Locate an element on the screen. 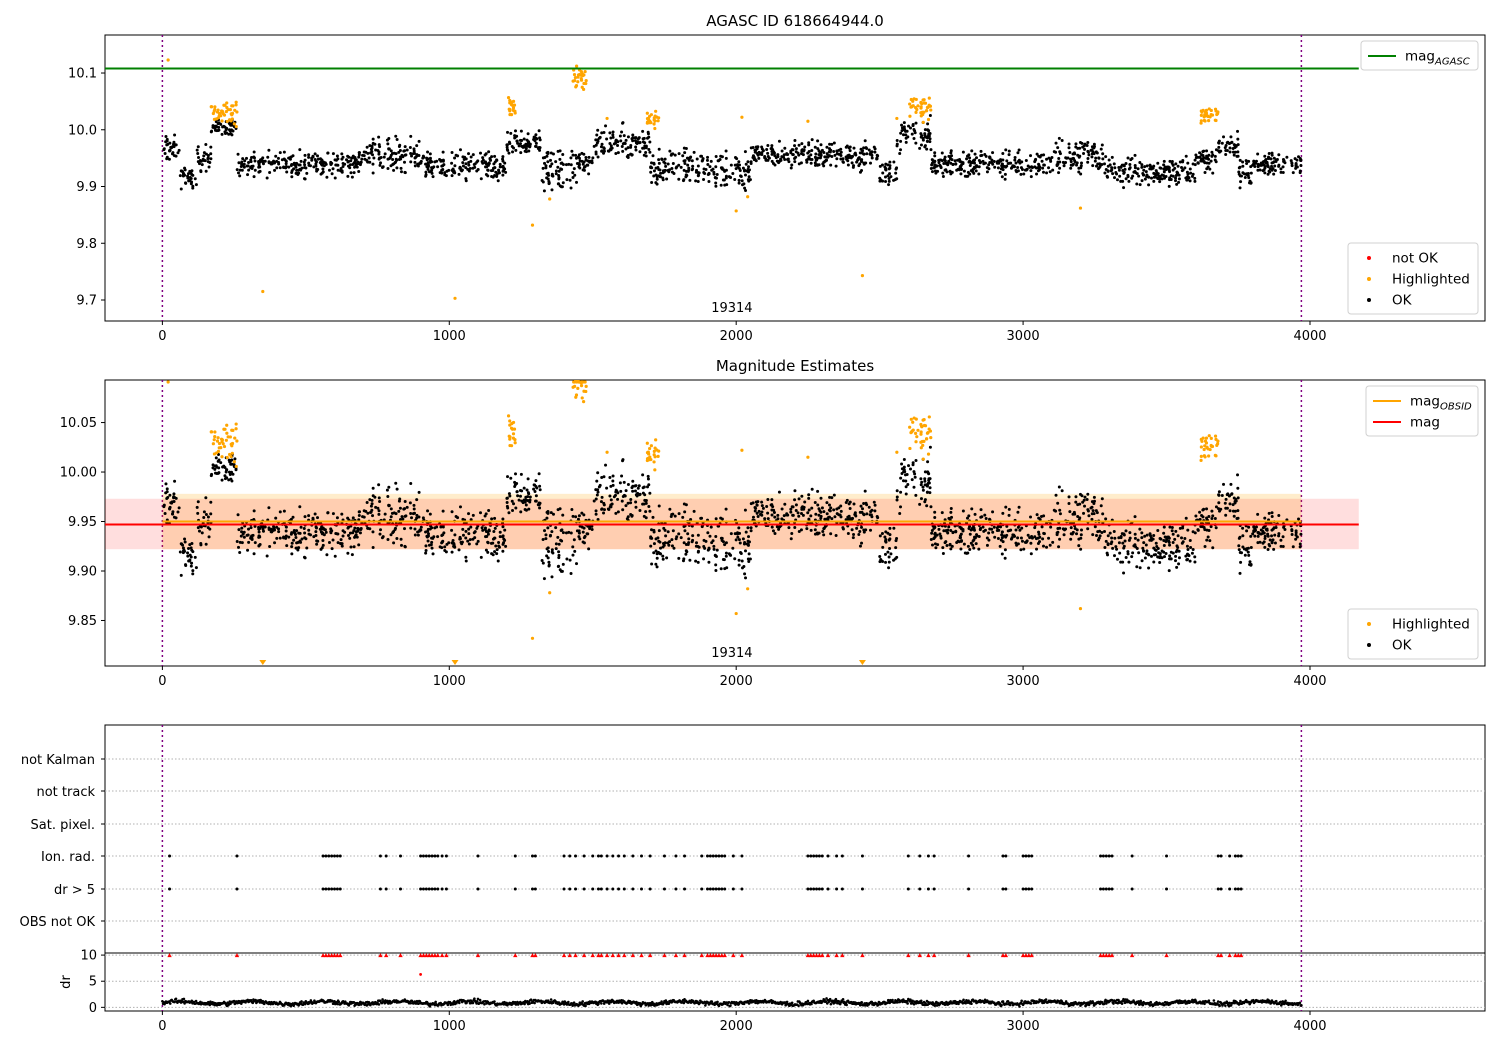 This screenshot has height=1050, width=1500. y-tick-label: 10.00 is located at coordinates (78, 473).